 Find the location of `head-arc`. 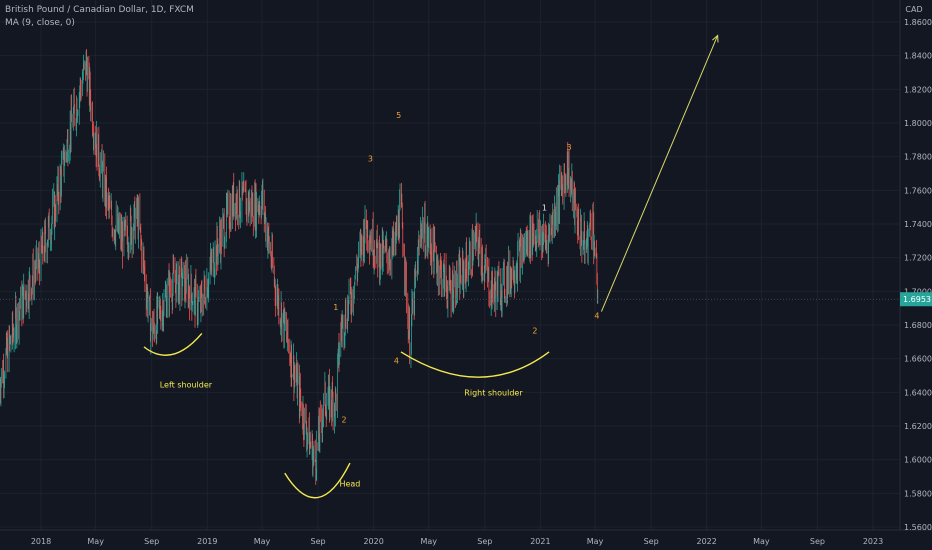

head-arc is located at coordinates (317, 480).